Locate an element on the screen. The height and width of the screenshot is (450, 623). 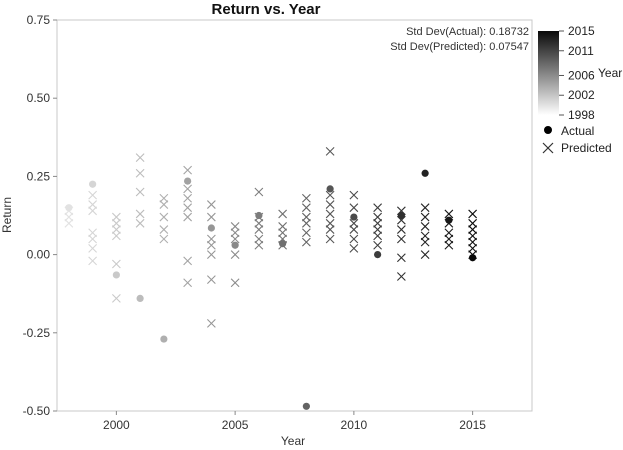
x-tick-label: 2010 is located at coordinates (354, 425).